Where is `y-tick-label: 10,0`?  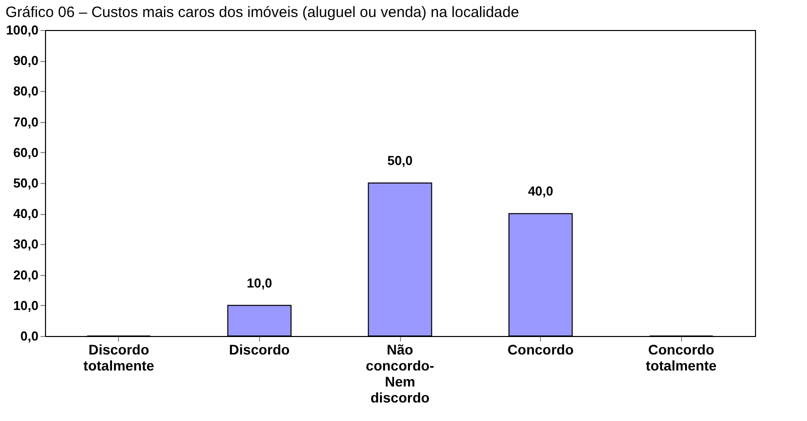 y-tick-label: 10,0 is located at coordinates (25, 305).